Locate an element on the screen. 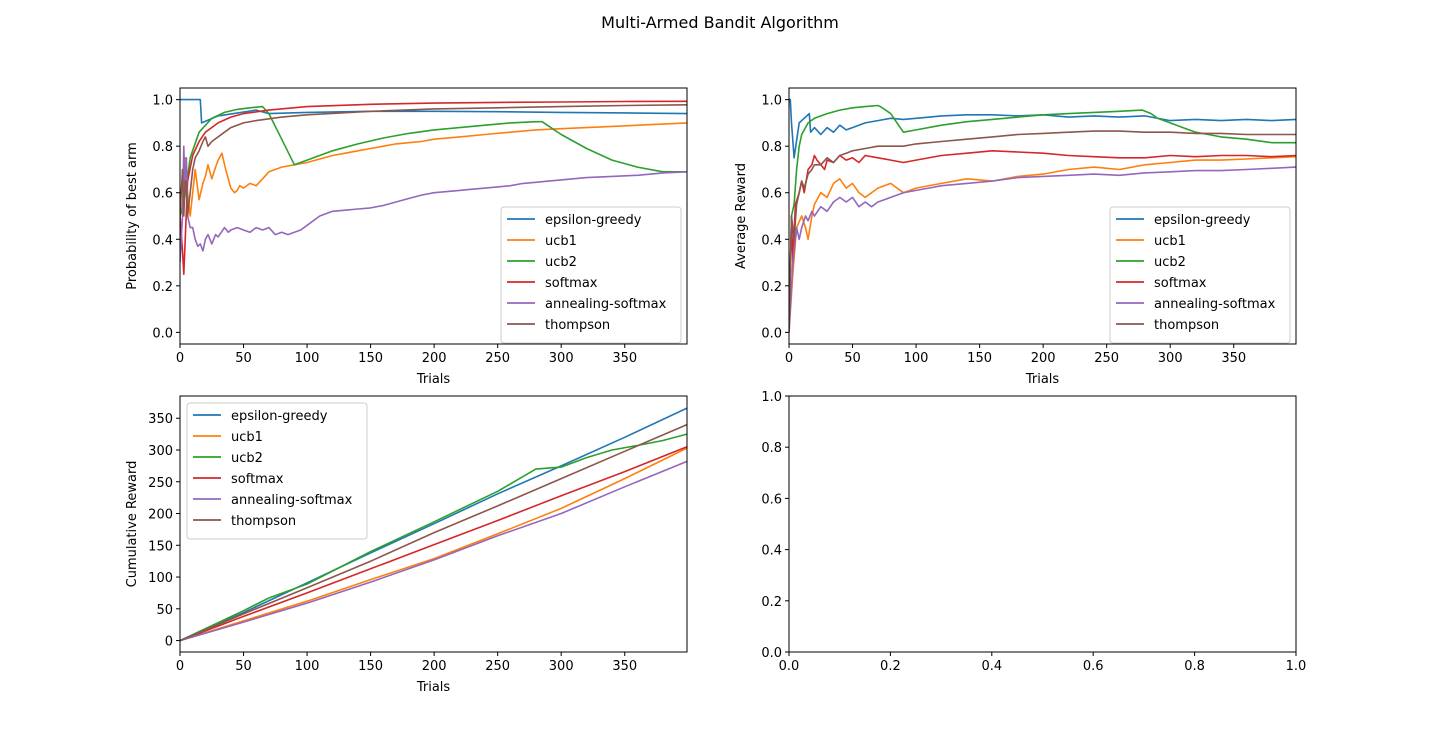 Image resolution: width=1440 pixels, height=732 pixels. y-tick-label: 150 is located at coordinates (160, 546).